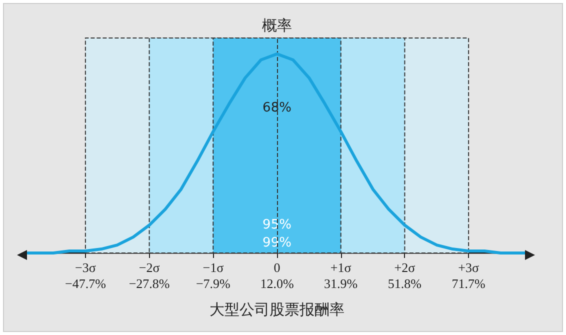 The image size is (566, 335). I want to click on x-tick-label: −7.9%, so click(213, 283).